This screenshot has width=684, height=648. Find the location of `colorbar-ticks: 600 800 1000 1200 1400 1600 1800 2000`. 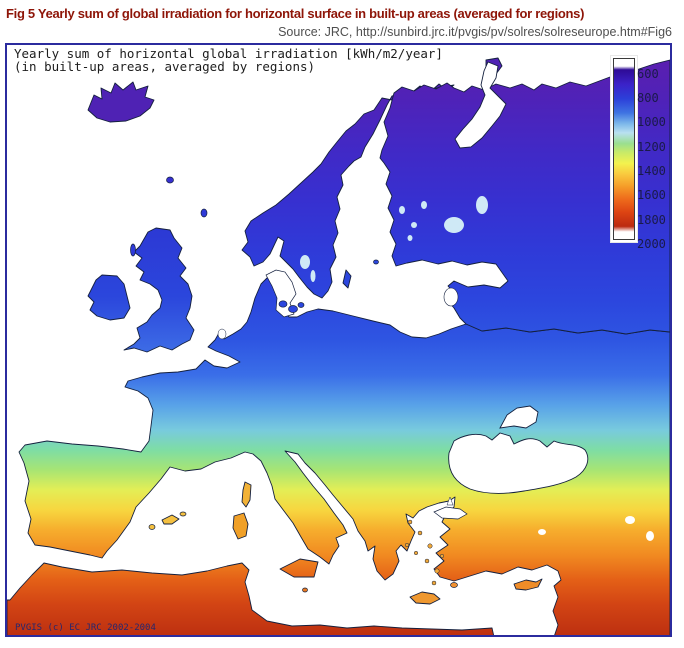

colorbar-ticks: 600 800 1000 1200 1400 1600 1800 2000 is located at coordinates (653, 152).